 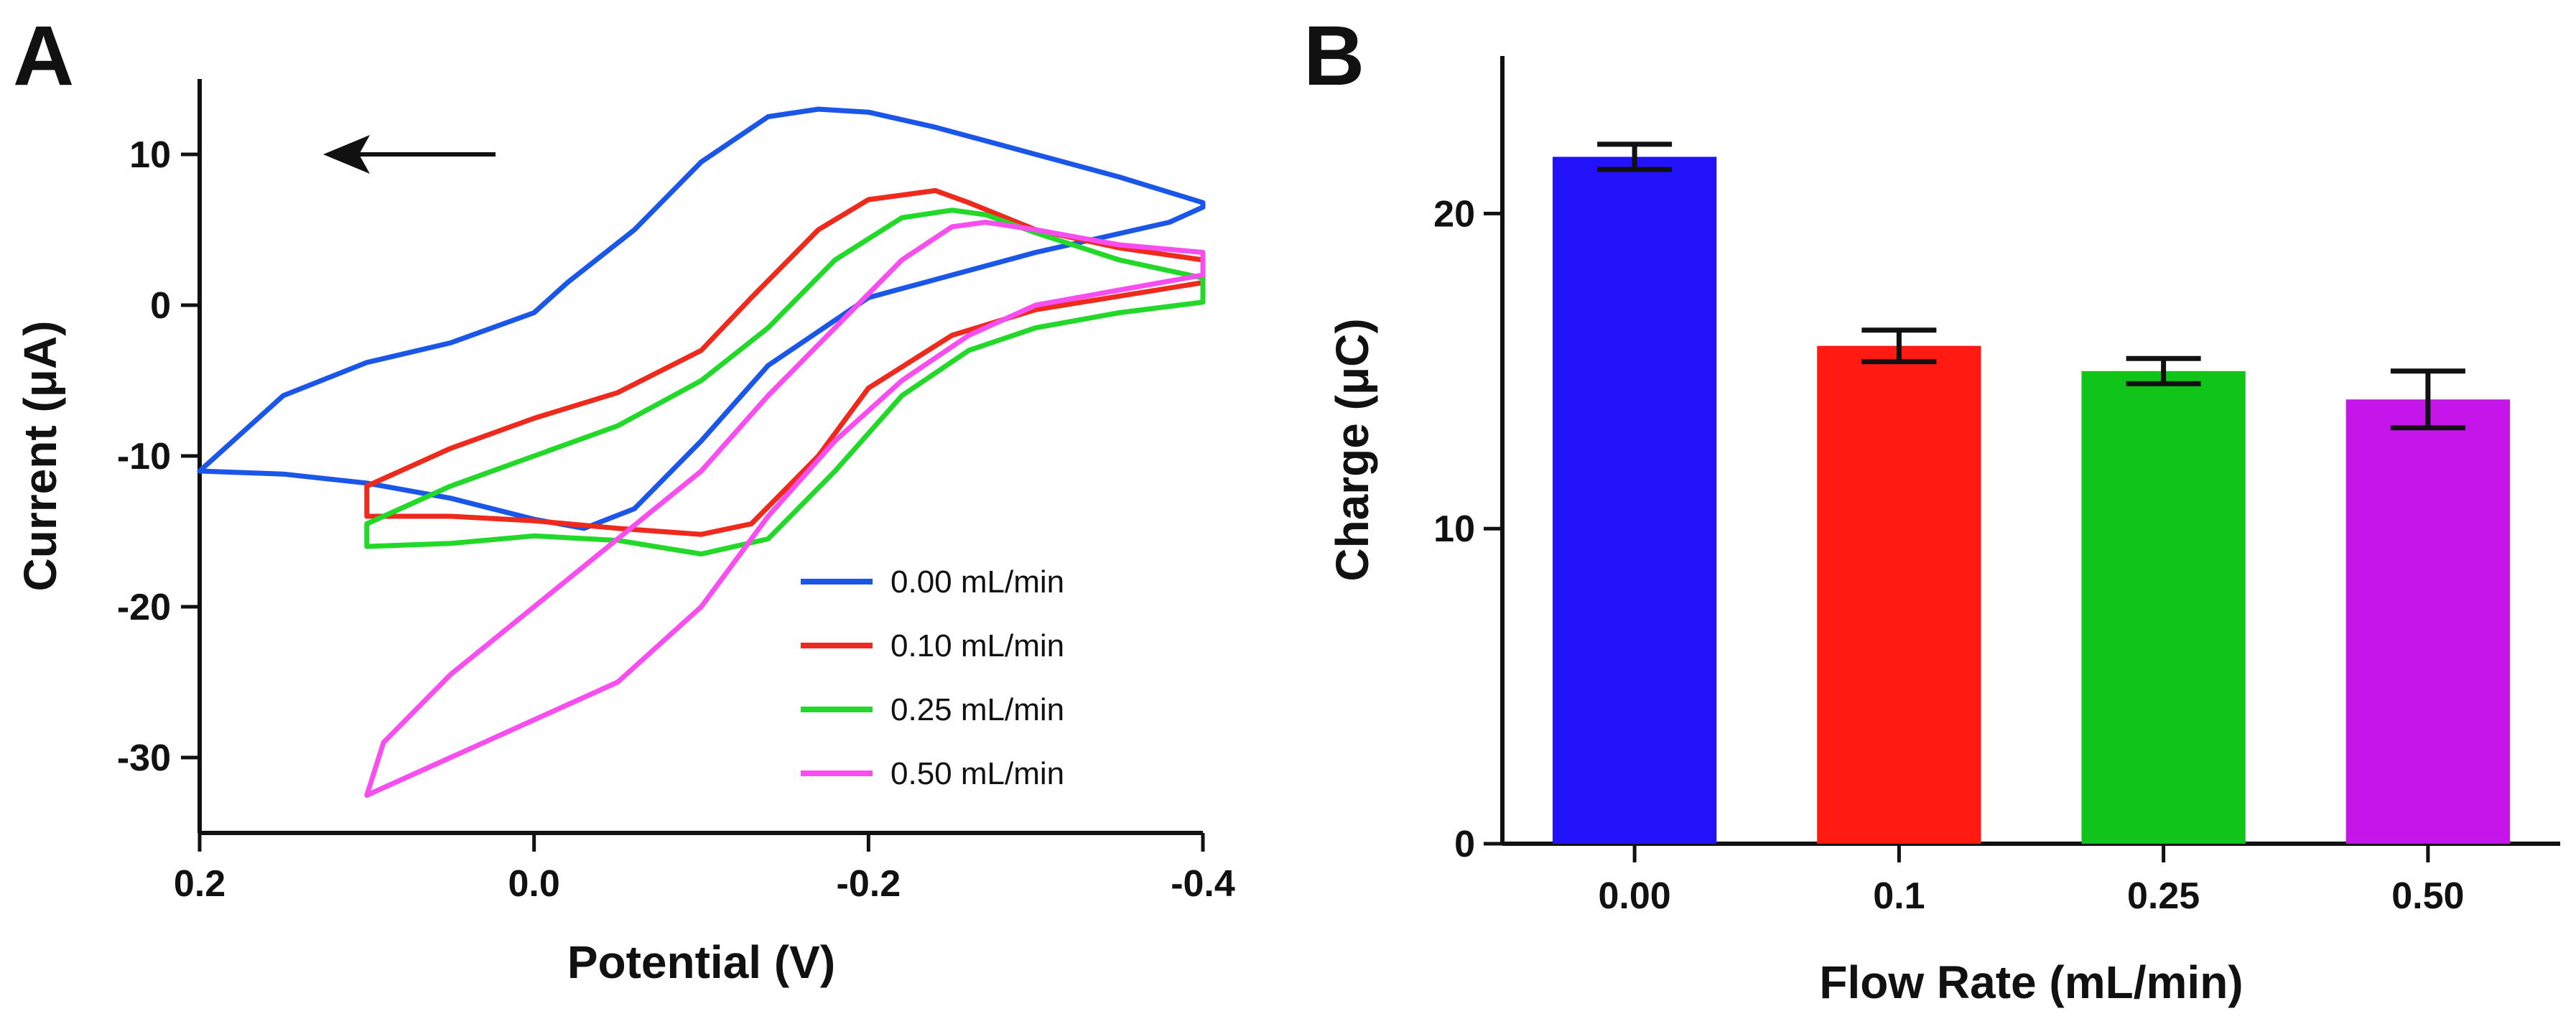 I want to click on x-tick-label: 0.50, so click(x=2427, y=896).